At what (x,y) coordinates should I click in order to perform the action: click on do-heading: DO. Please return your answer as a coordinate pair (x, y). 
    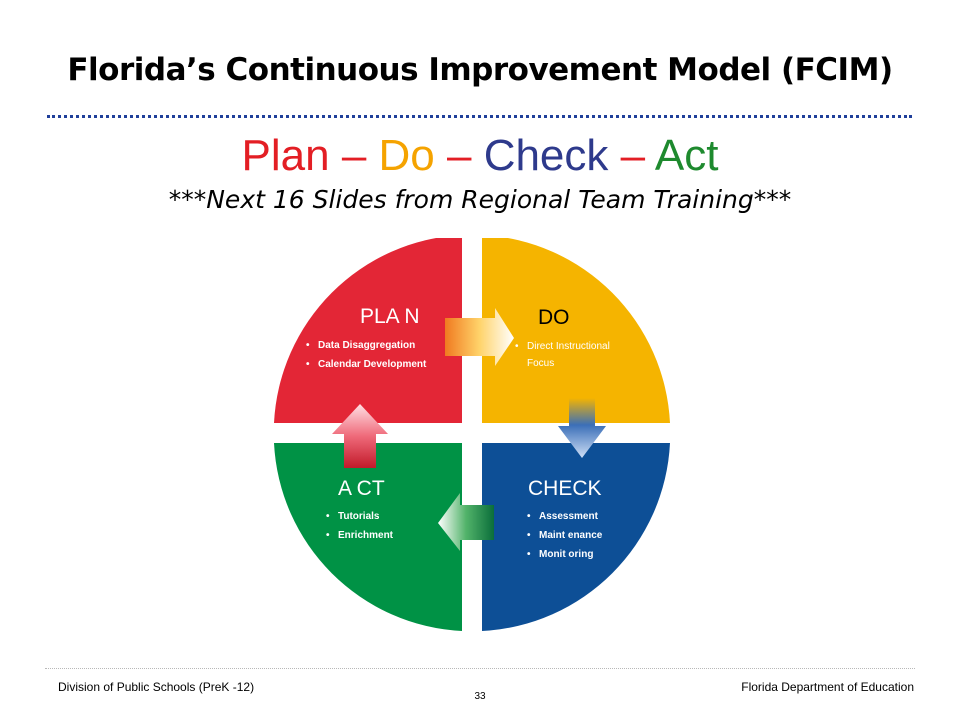
    Looking at the image, I should click on (554, 317).